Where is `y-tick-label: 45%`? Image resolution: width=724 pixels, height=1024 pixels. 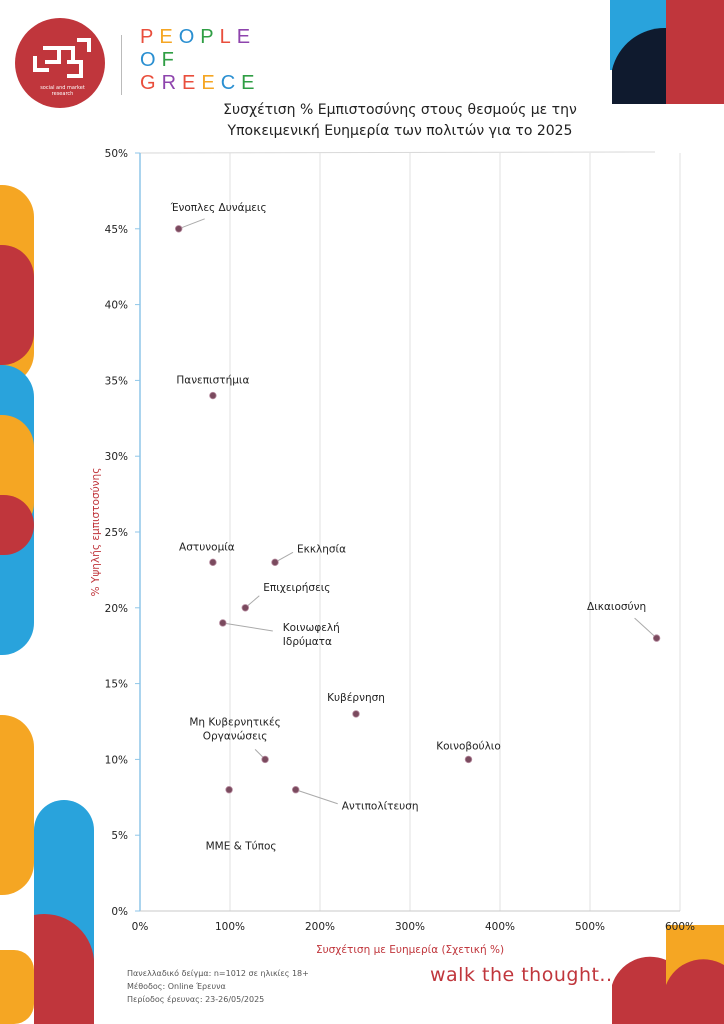 y-tick-label: 45% is located at coordinates (116, 230).